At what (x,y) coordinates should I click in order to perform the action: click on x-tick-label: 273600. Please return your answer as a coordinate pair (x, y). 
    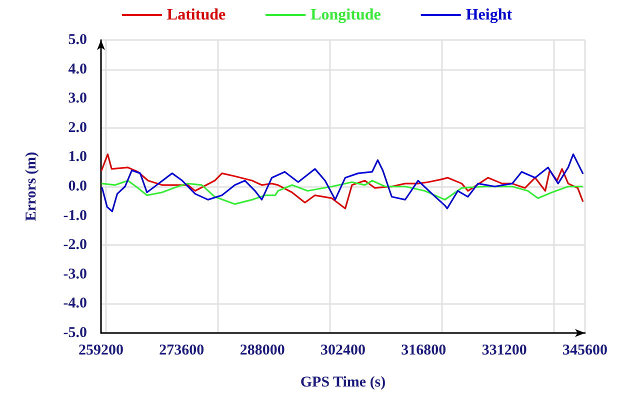
    Looking at the image, I should click on (181, 350).